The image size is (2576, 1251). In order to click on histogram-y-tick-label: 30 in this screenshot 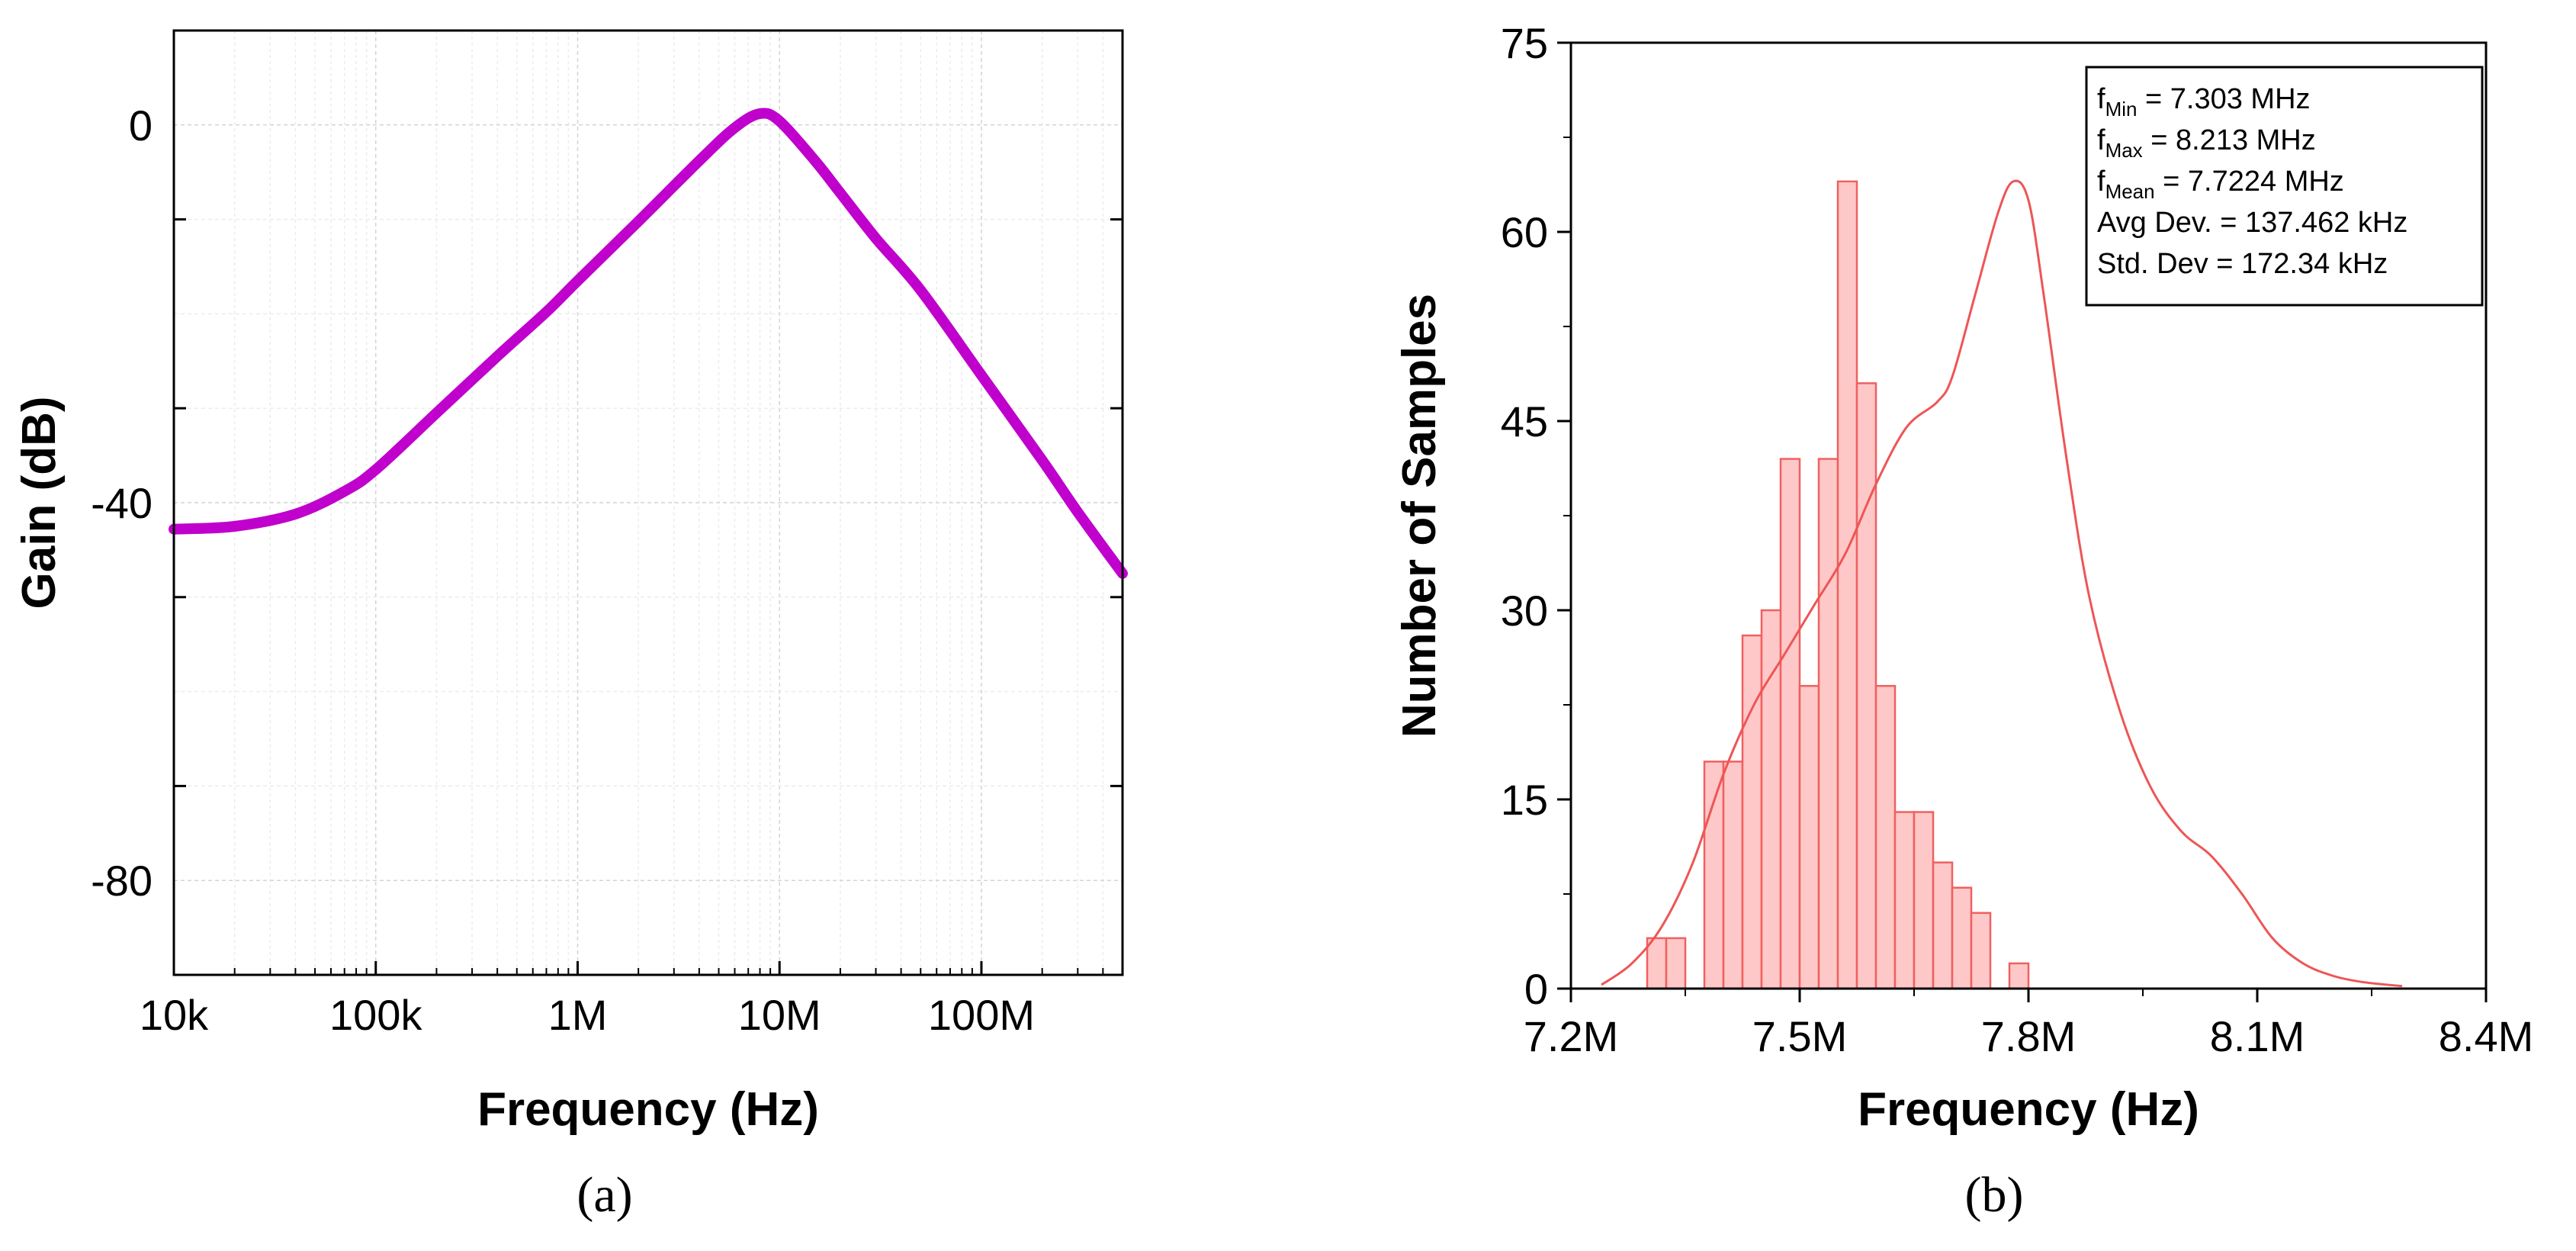, I will do `click(1524, 611)`.